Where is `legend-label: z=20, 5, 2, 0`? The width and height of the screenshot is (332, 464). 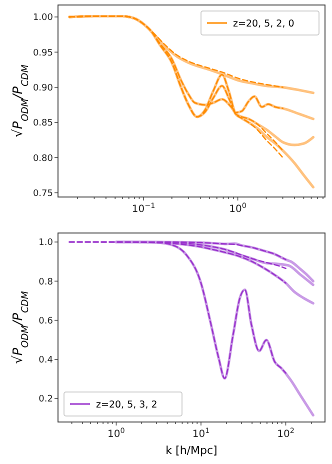
legend-label: z=20, 5, 2, 0 is located at coordinates (263, 24).